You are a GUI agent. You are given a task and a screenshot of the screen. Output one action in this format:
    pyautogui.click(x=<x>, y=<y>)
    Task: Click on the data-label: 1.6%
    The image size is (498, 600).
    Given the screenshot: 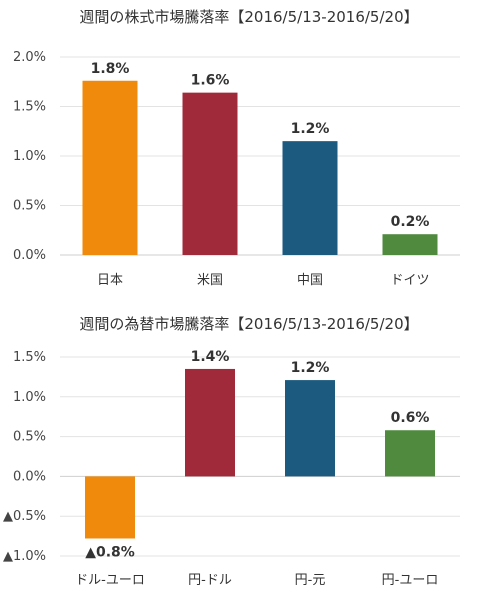 What is the action you would take?
    pyautogui.click(x=210, y=81)
    